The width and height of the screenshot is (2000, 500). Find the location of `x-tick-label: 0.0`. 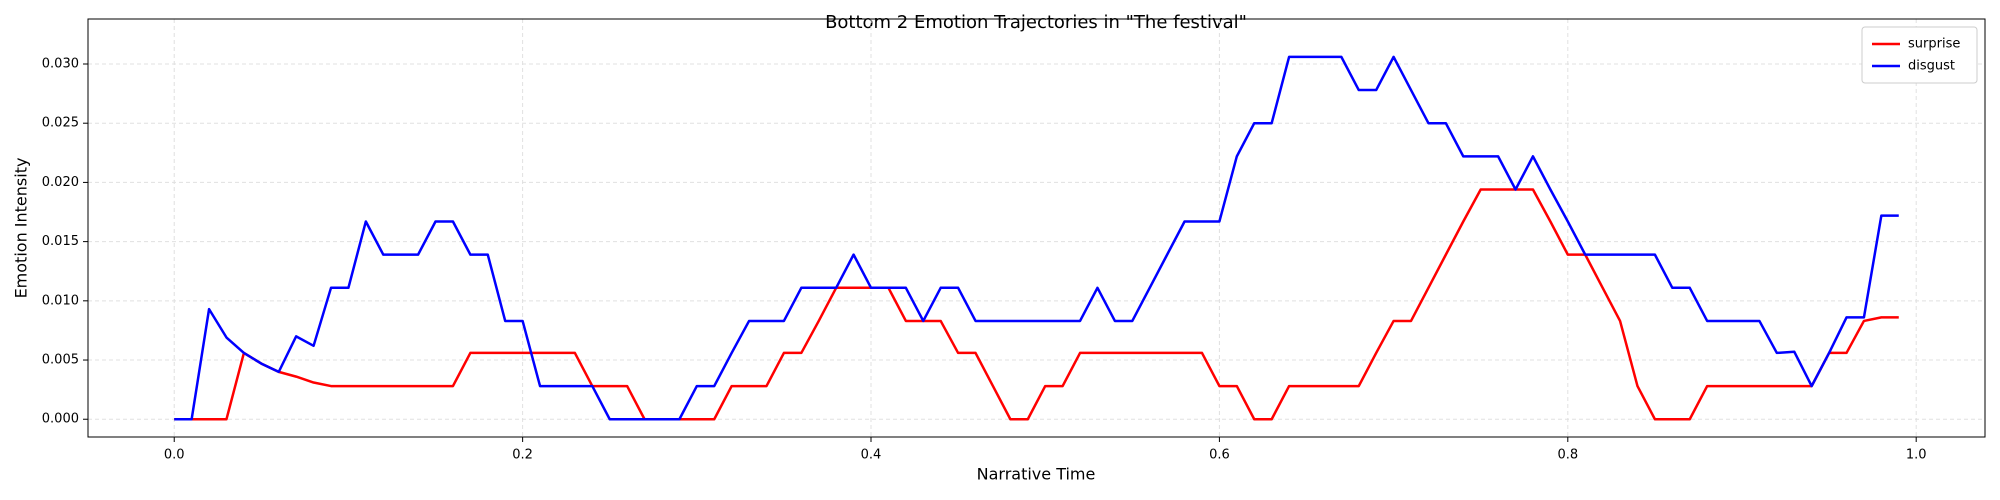

x-tick-label: 0.0 is located at coordinates (174, 455).